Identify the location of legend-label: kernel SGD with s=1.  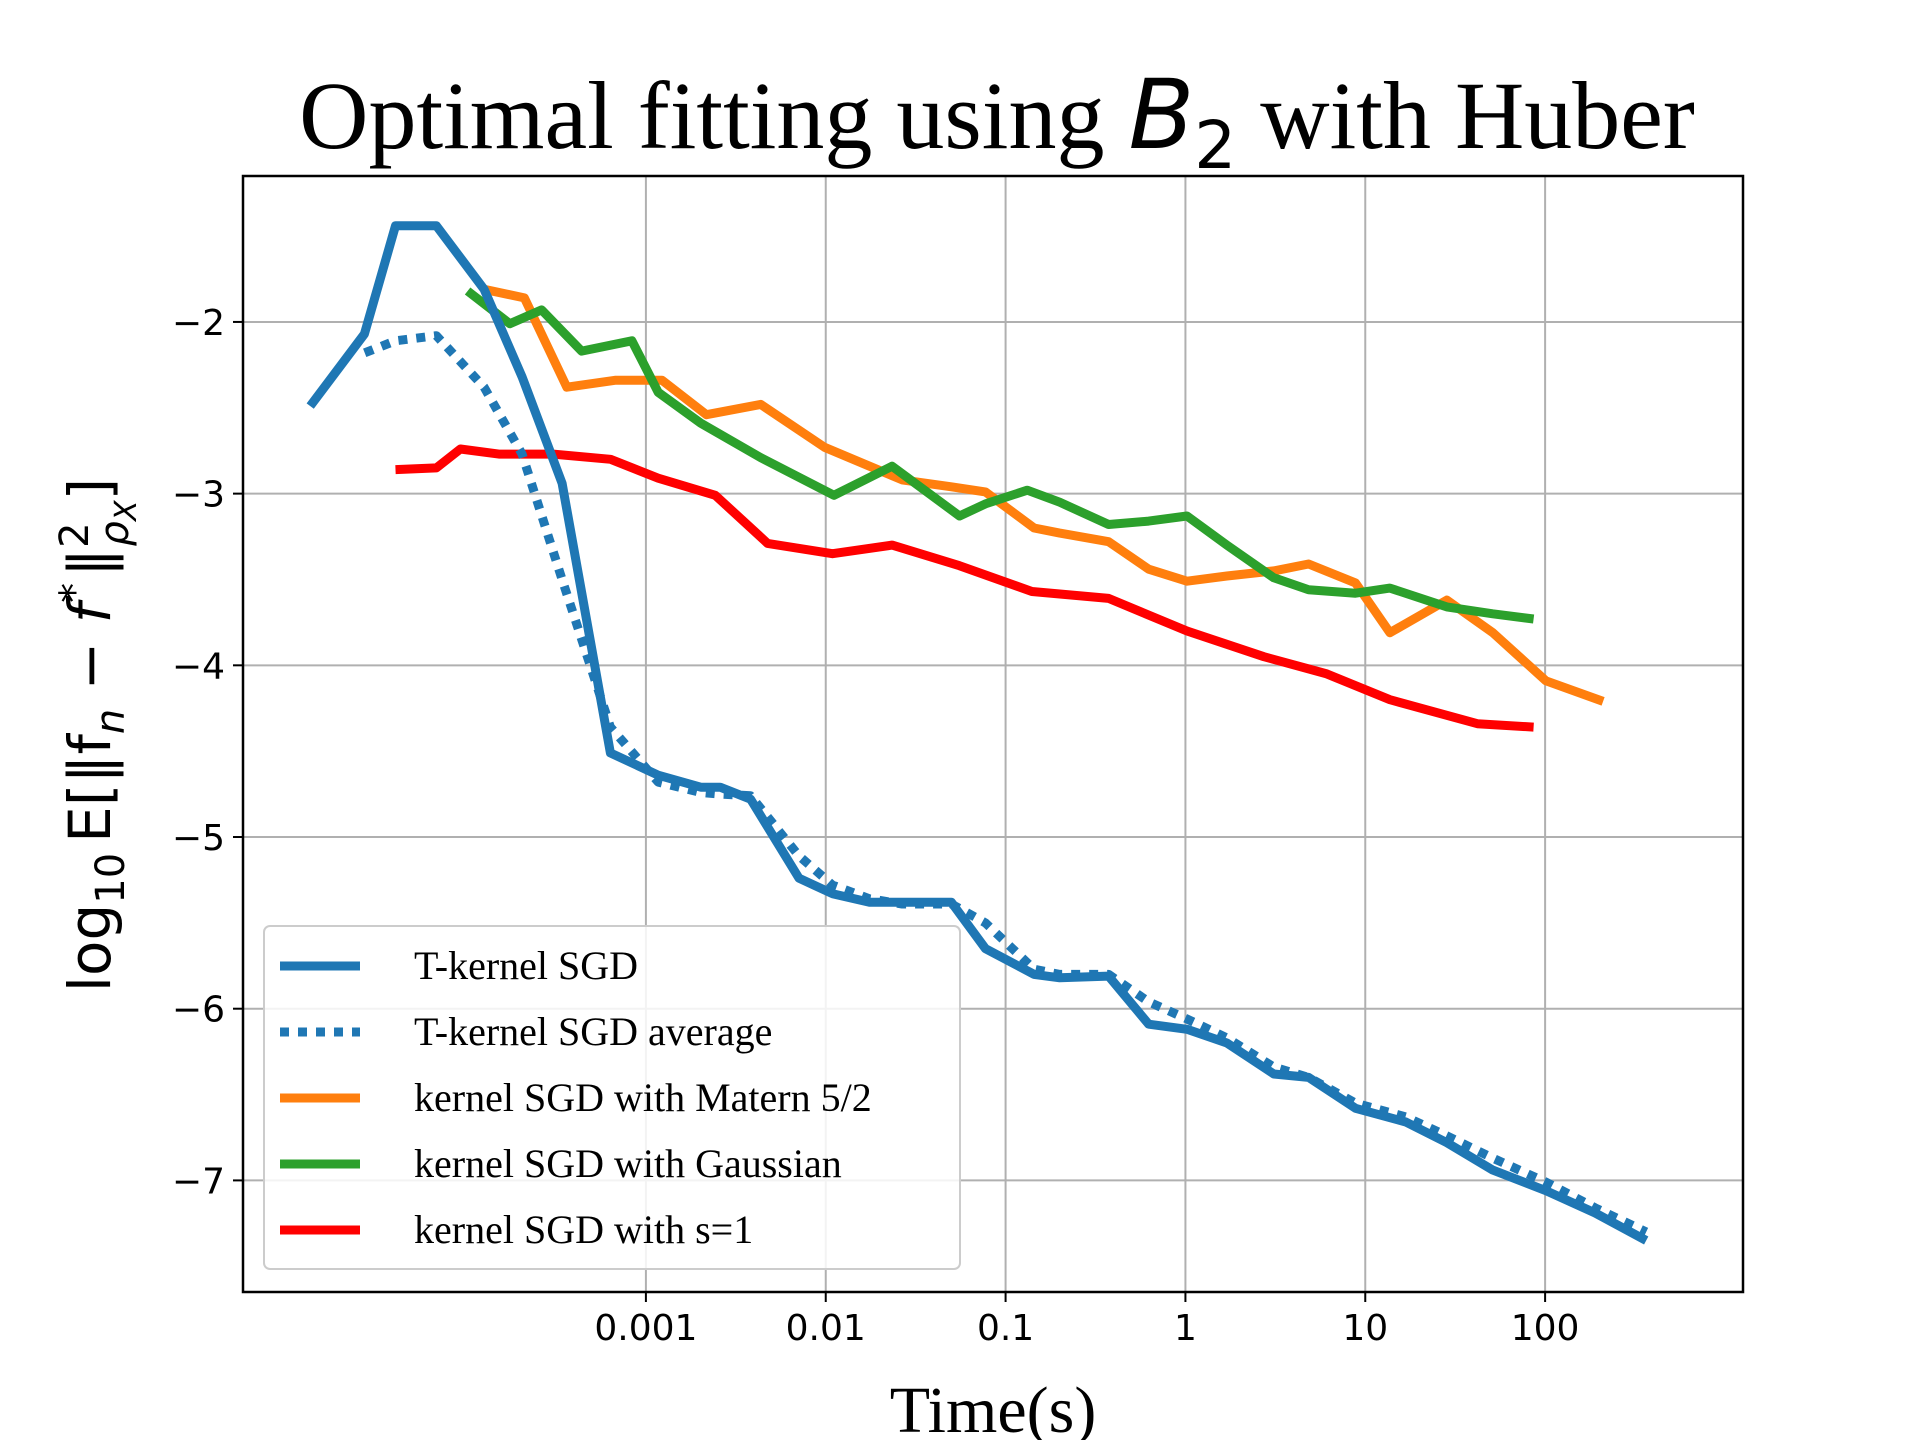
(583, 1229).